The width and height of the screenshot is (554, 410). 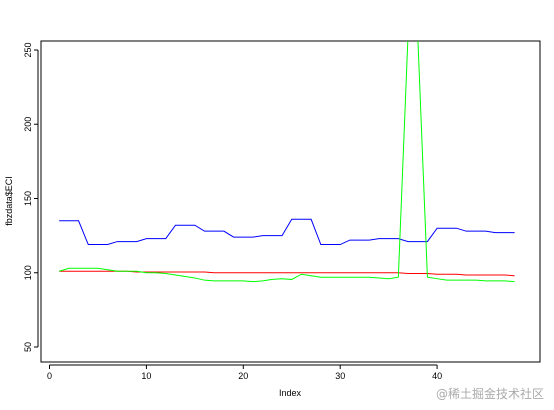 I want to click on x-axis-label: Index, so click(x=290, y=393).